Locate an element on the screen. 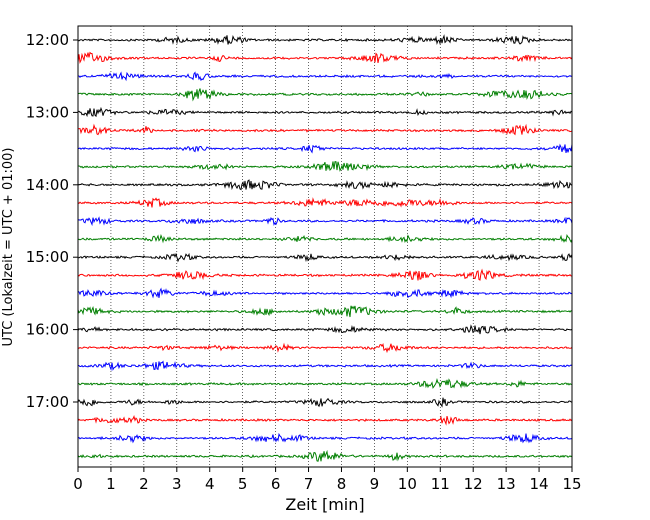 The width and height of the screenshot is (650, 520). x-tick-label: 6 is located at coordinates (276, 484).